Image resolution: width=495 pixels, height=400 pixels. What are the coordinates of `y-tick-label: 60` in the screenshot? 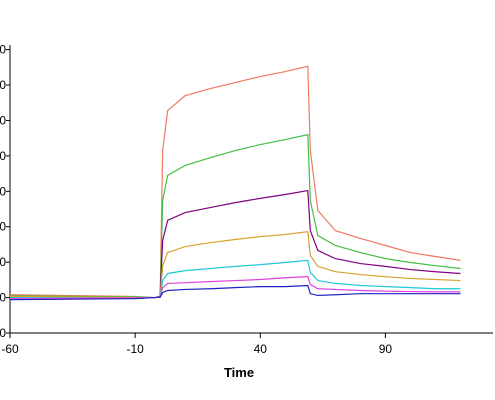 It's located at (3, 85).